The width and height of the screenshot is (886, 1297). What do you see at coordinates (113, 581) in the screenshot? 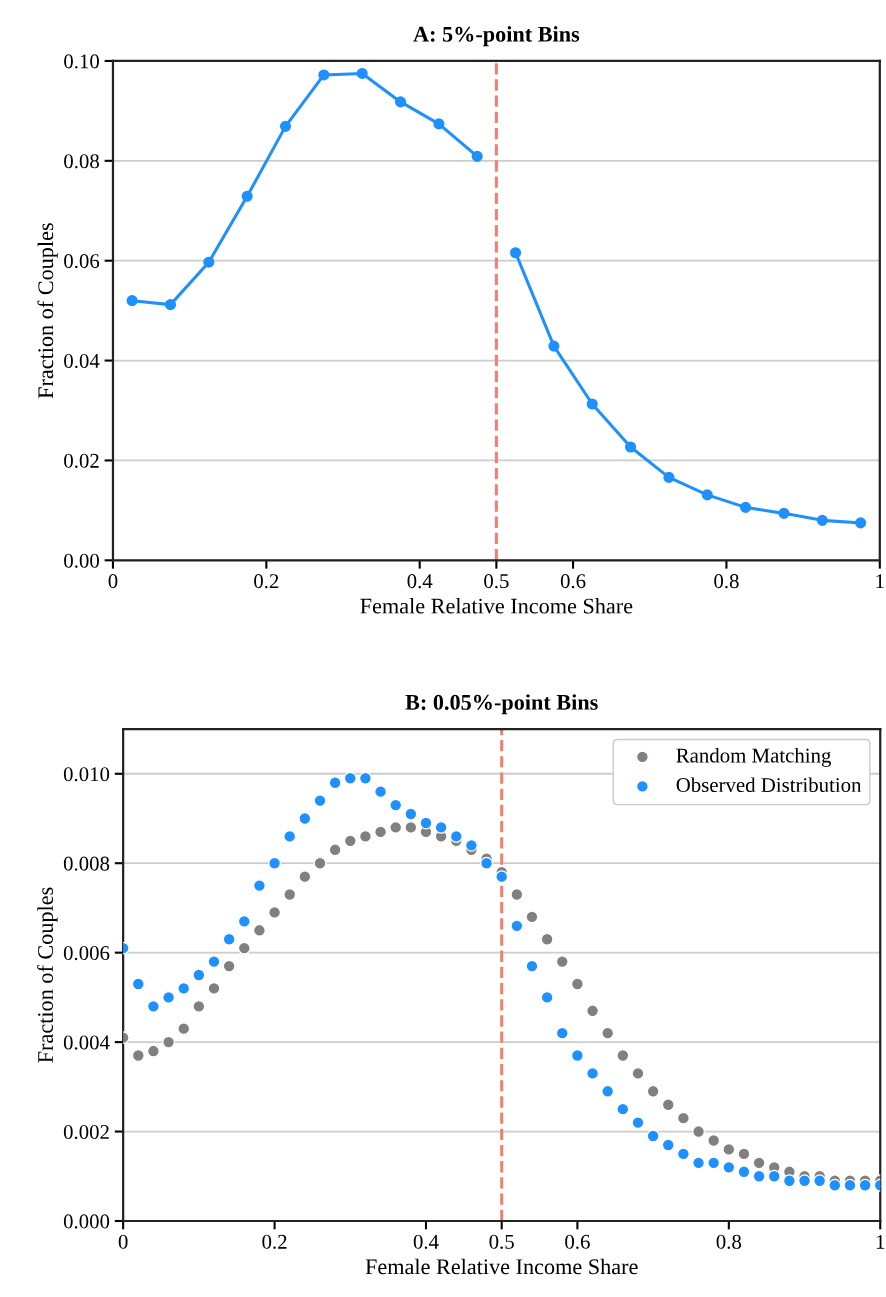
I see `x-tick-label: 0` at bounding box center [113, 581].